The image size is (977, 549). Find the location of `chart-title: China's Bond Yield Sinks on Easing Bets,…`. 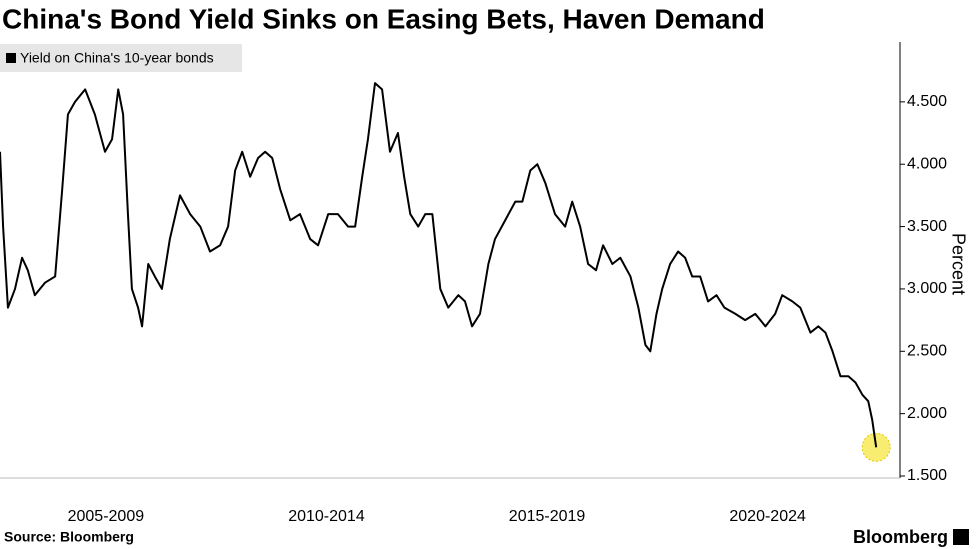

chart-title: China's Bond Yield Sinks on Easing Bets,… is located at coordinates (383, 18).